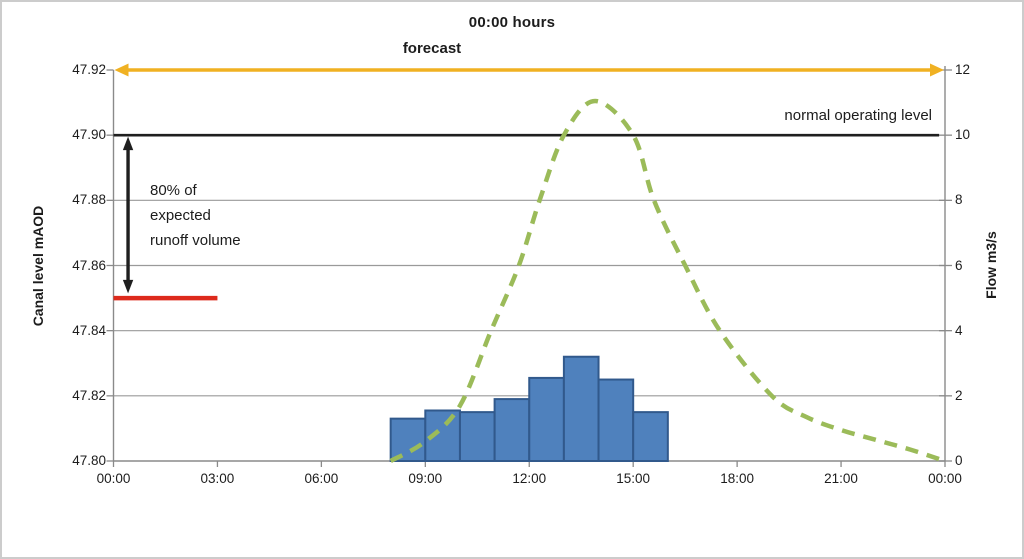 This screenshot has height=559, width=1024. Describe the element at coordinates (89, 460) in the screenshot. I see `y-tick-label: 47.80` at that location.